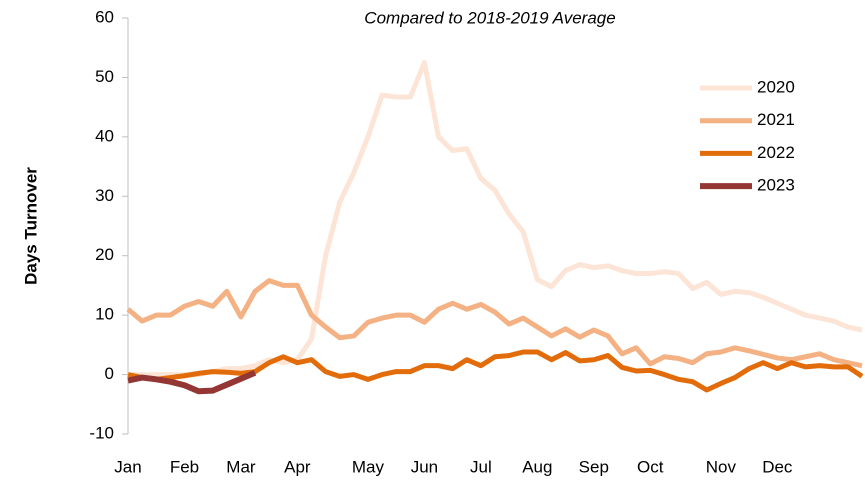 This screenshot has height=486, width=865. I want to click on legend-label: 2021, so click(776, 119).